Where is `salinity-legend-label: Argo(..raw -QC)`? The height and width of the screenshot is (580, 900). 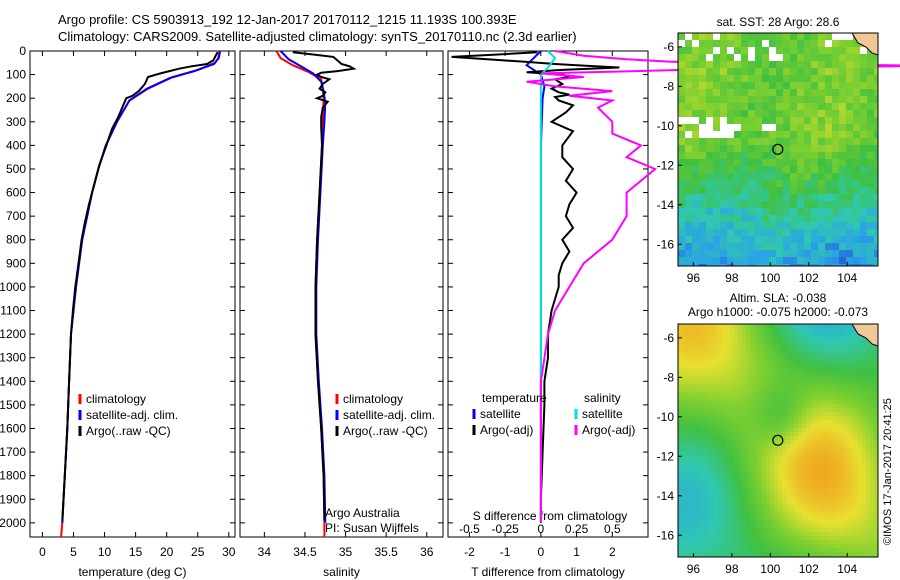
salinity-legend-label: Argo(..raw -QC) is located at coordinates (385, 431).